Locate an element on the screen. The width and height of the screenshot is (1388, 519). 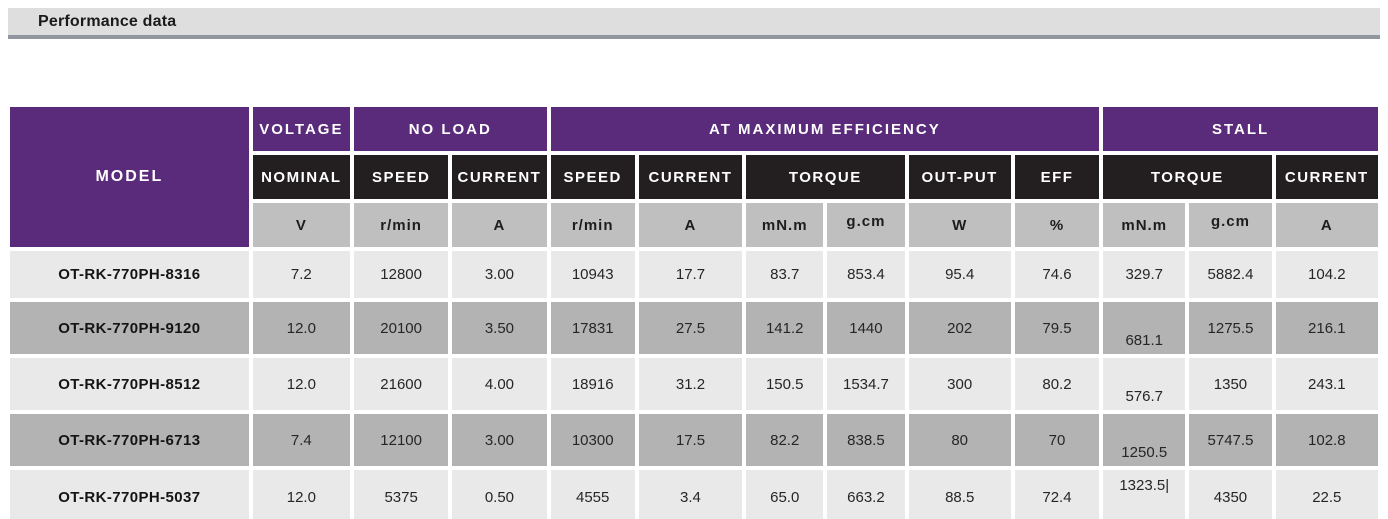
data-cell: 12800 is located at coordinates (401, 274).